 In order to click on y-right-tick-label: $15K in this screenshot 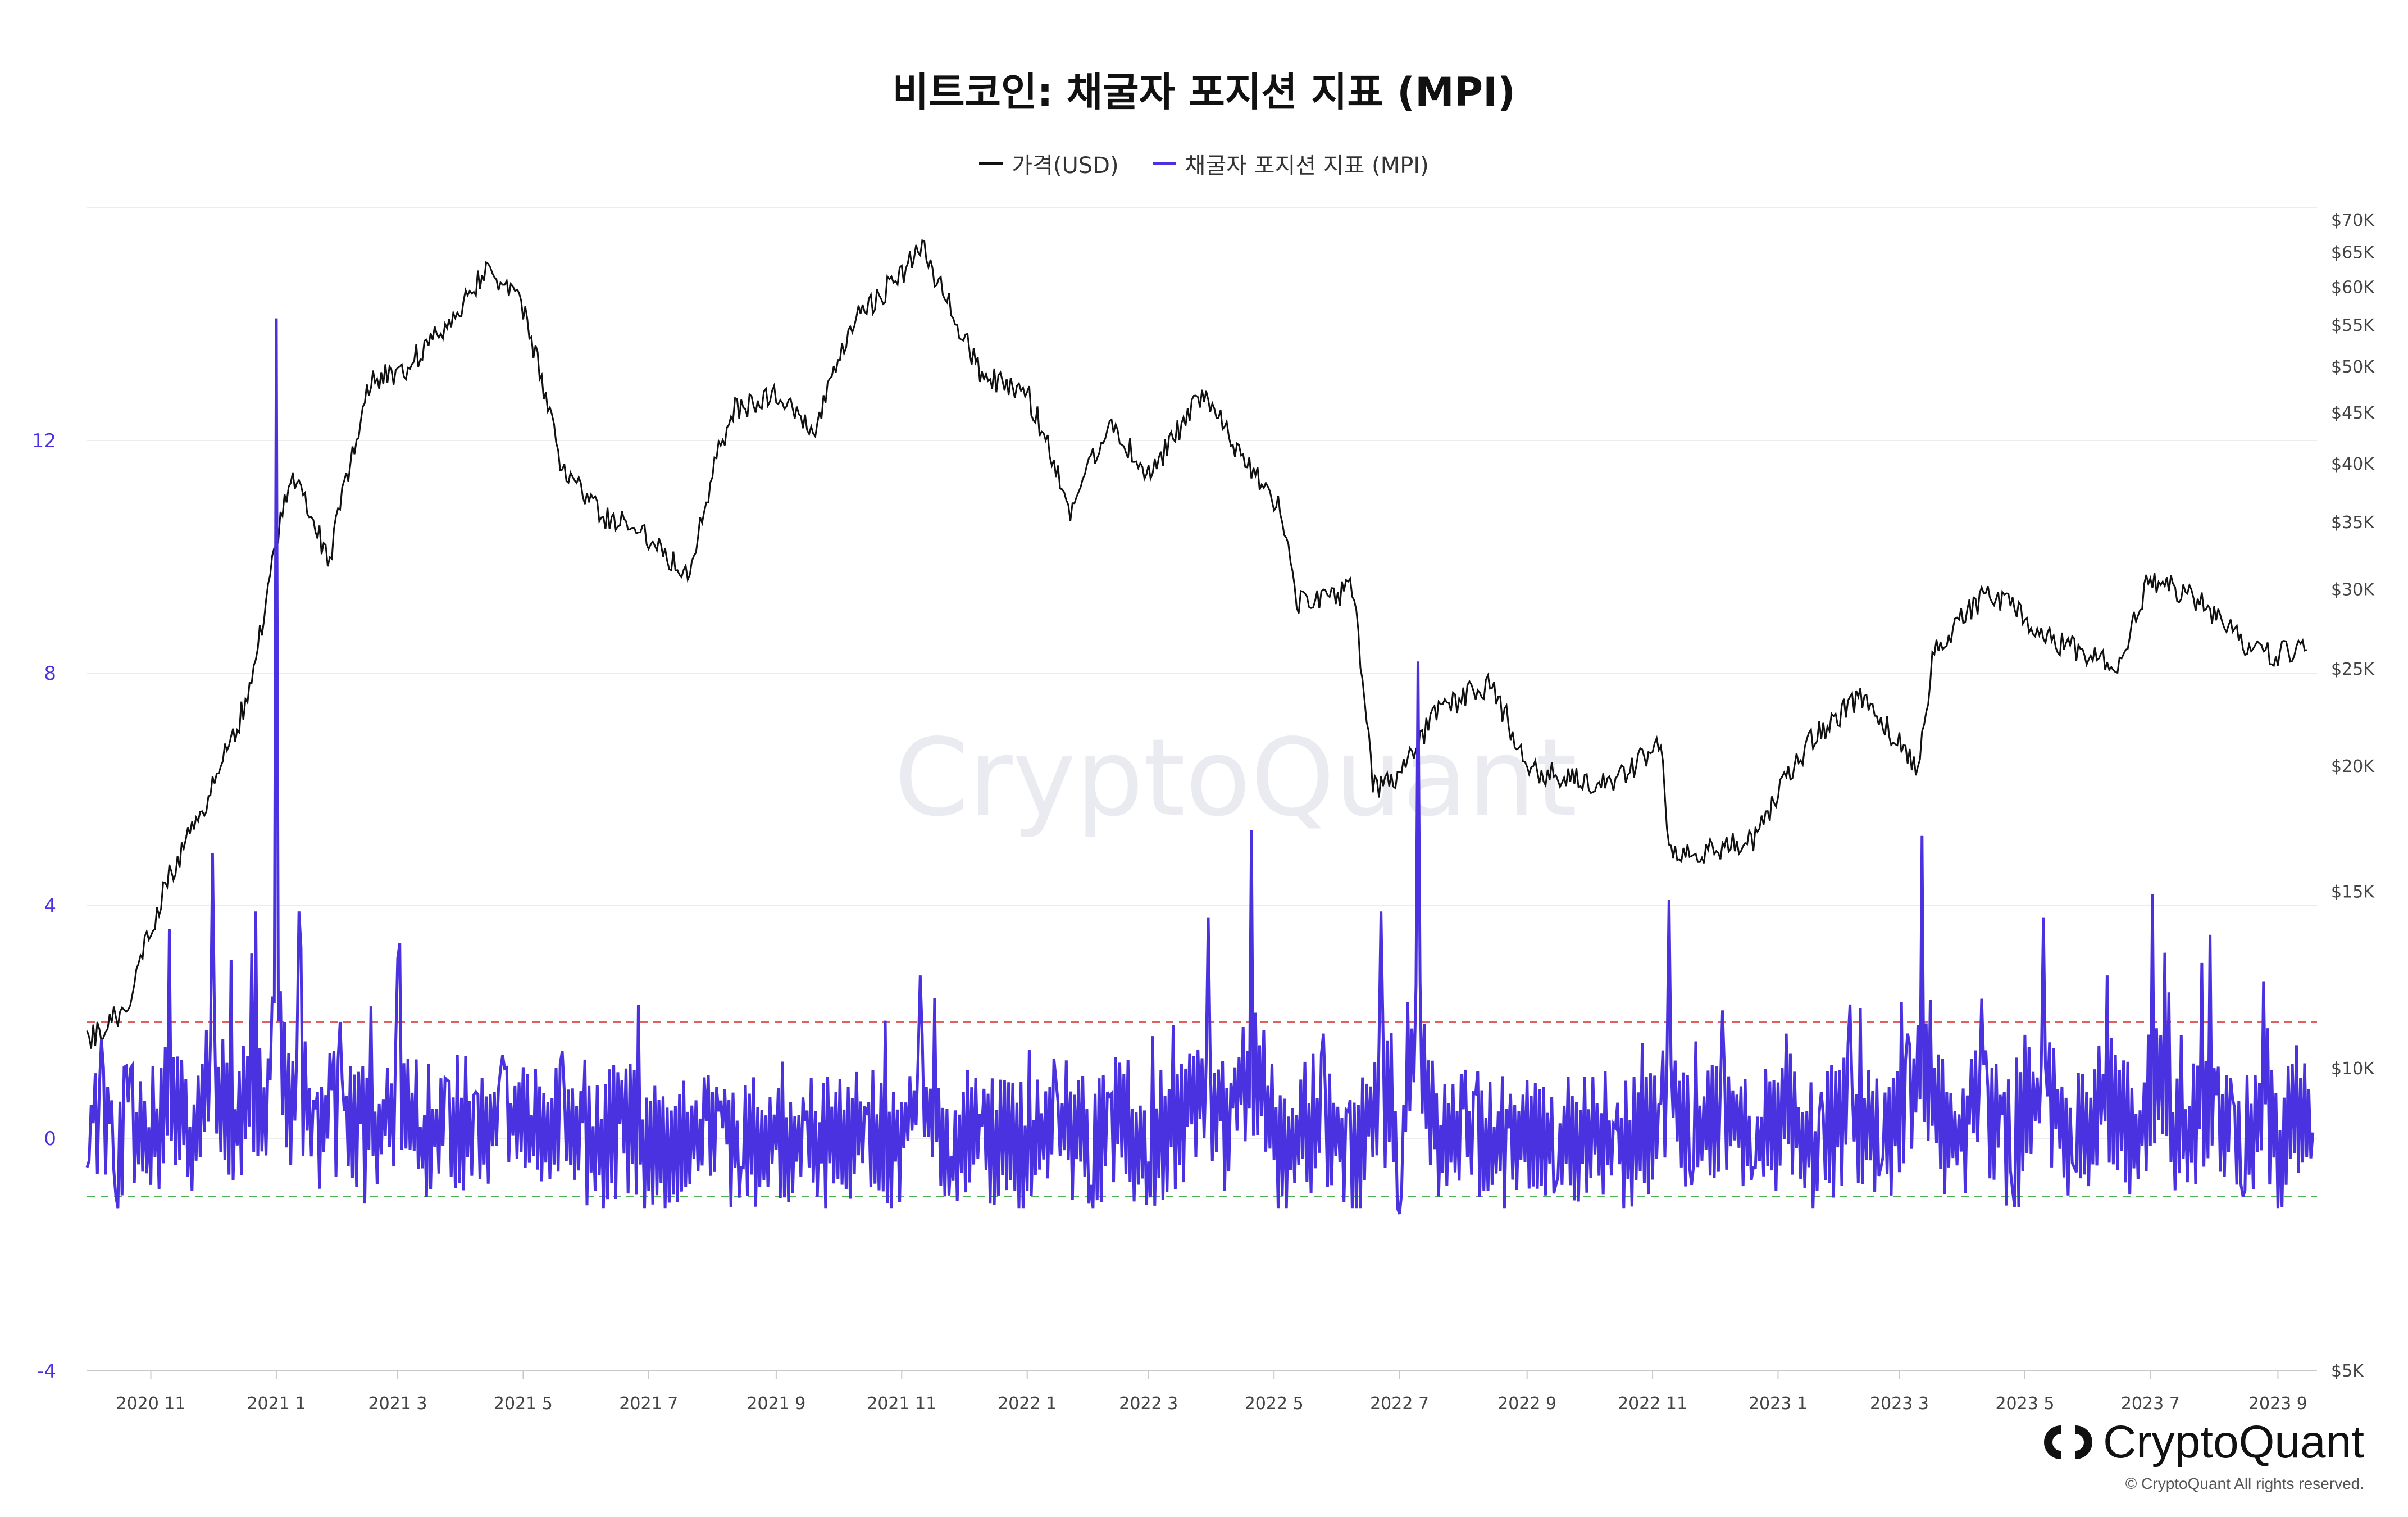, I will do `click(2353, 892)`.